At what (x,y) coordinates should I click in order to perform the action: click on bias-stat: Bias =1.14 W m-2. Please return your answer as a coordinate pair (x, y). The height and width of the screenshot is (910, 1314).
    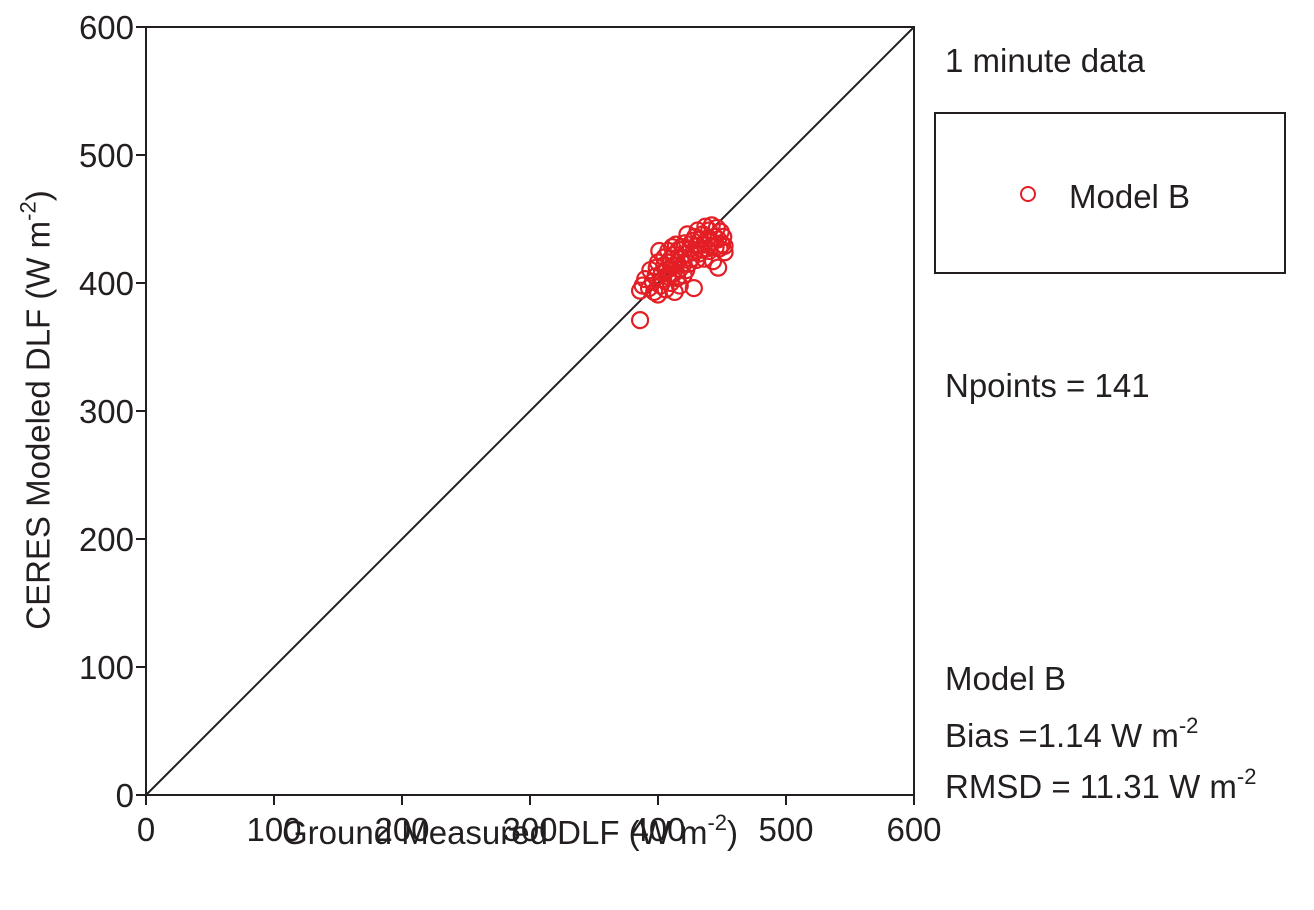
    Looking at the image, I should click on (1072, 733).